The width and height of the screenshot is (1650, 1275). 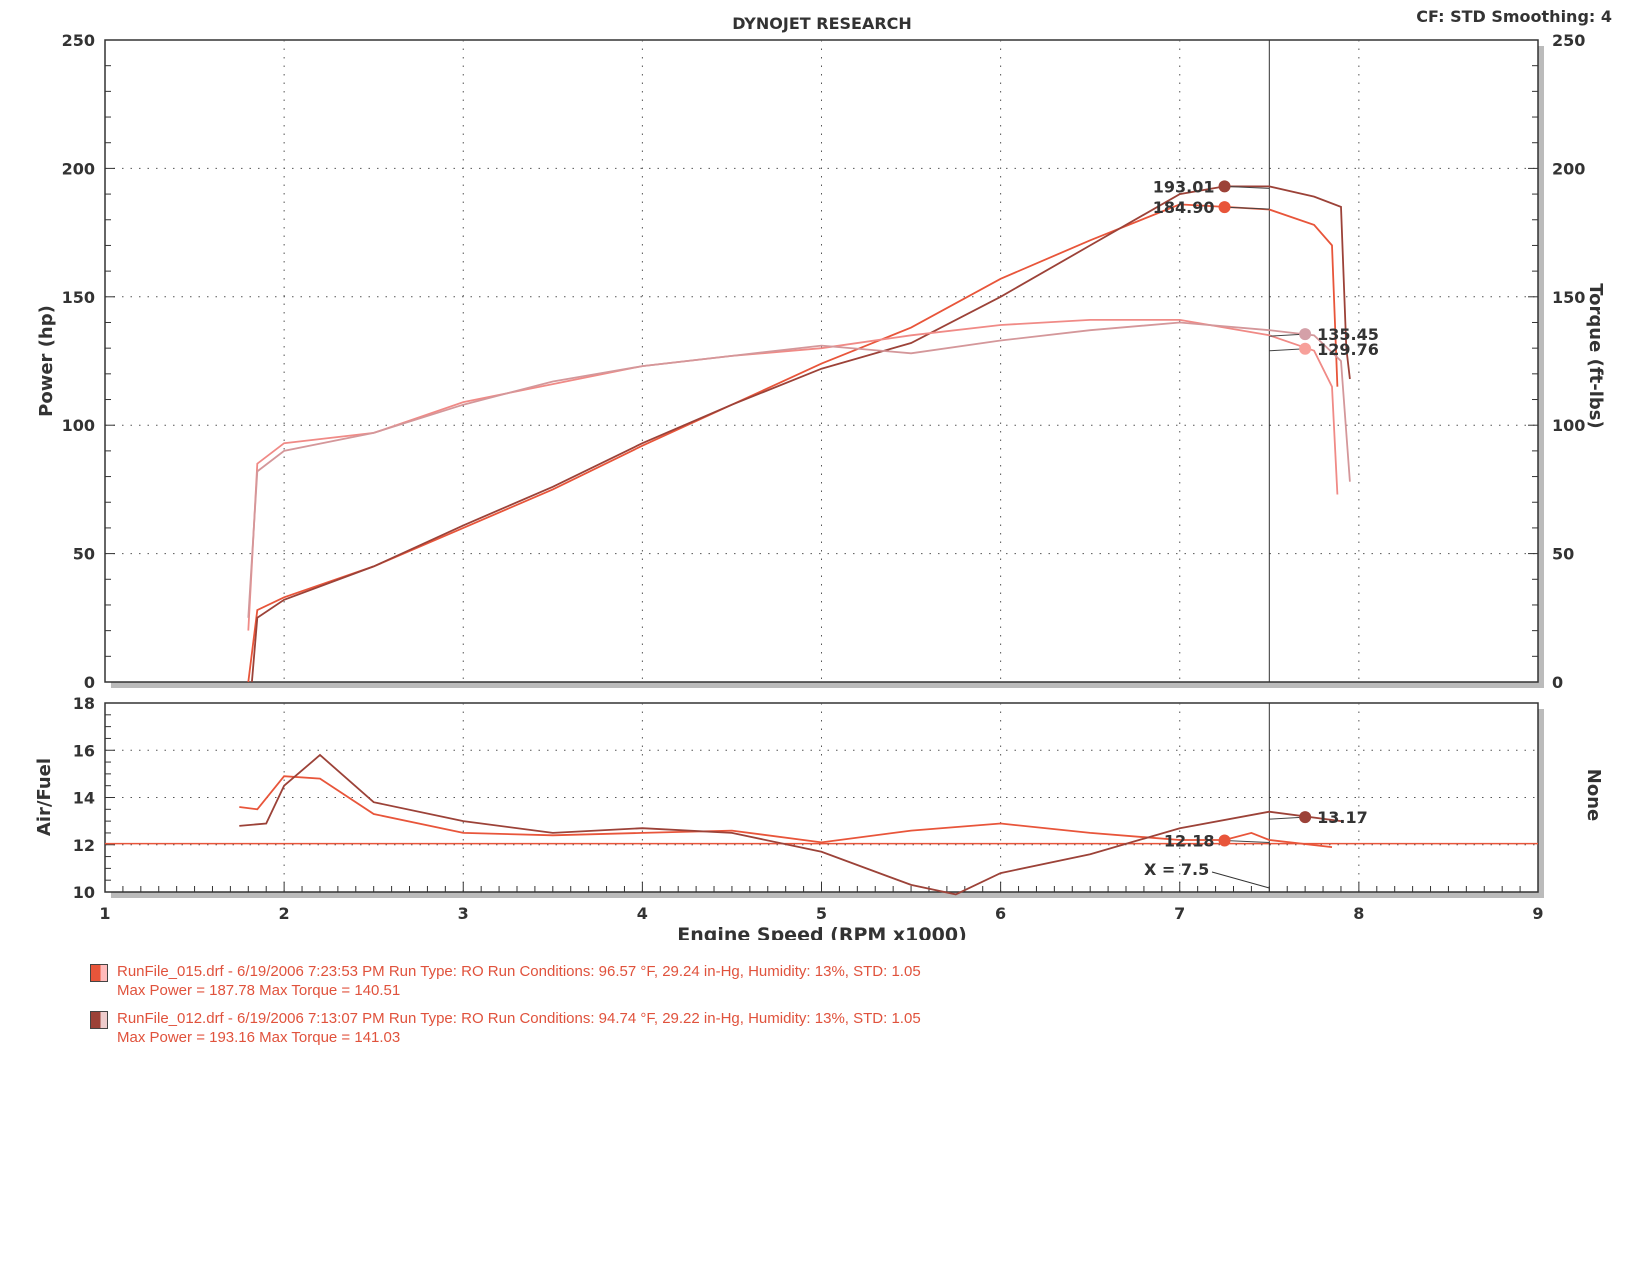 I want to click on header-right: CF: STD Smoothing: 4, so click(x=1514, y=16).